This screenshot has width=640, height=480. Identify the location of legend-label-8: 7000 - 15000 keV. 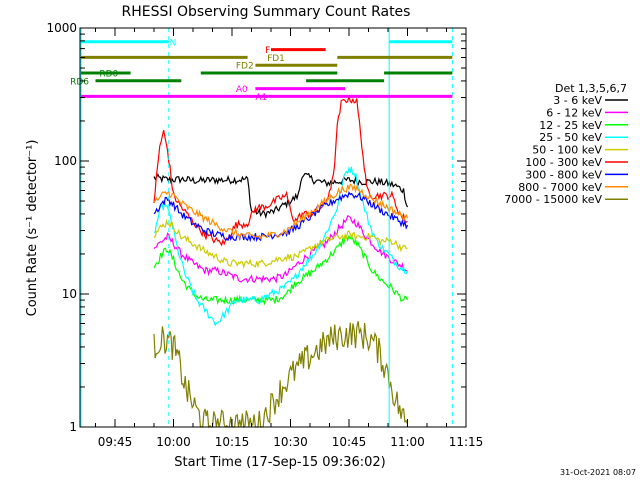
(553, 199).